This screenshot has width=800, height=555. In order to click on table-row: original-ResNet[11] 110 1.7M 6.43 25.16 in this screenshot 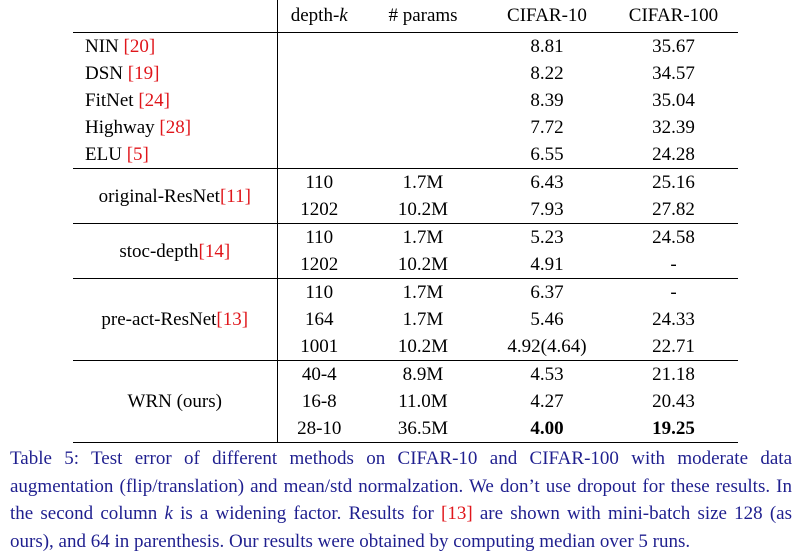, I will do `click(405, 196)`.